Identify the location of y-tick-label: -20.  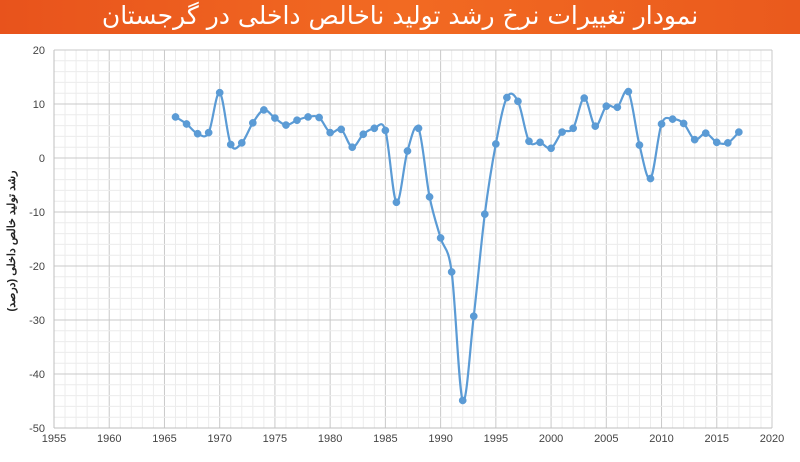
(37, 267).